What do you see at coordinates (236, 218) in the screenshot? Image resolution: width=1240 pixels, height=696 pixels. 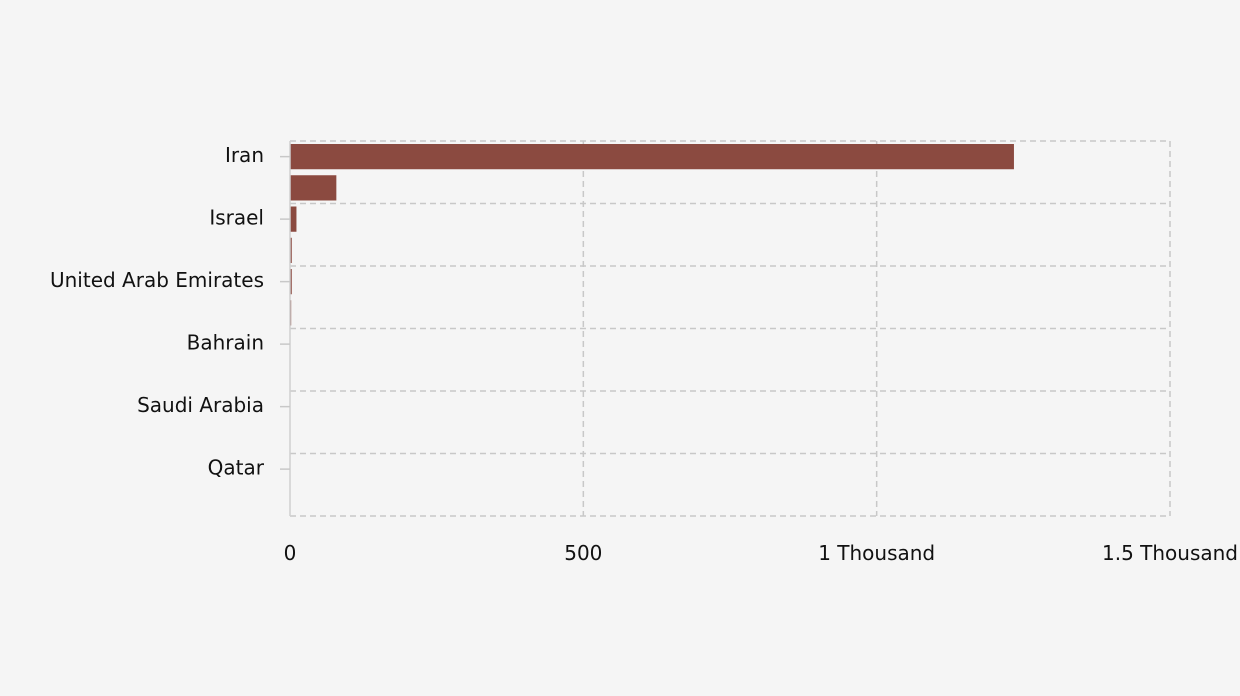 I see `y-tick-label: Israel` at bounding box center [236, 218].